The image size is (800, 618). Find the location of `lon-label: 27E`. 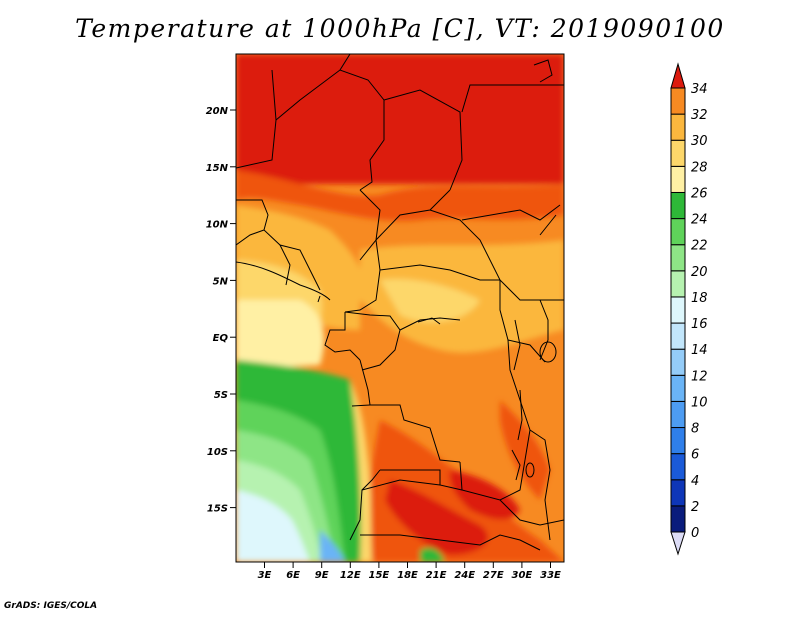

lon-label: 27E is located at coordinates (493, 575).